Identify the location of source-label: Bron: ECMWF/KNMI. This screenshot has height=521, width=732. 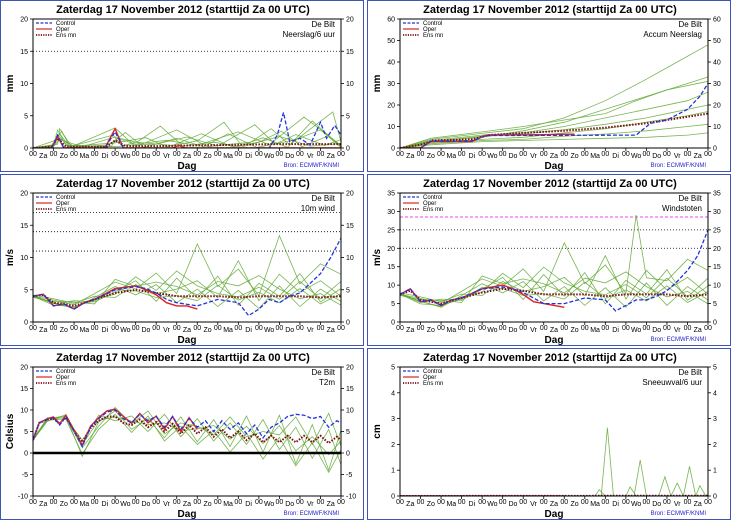
(679, 166).